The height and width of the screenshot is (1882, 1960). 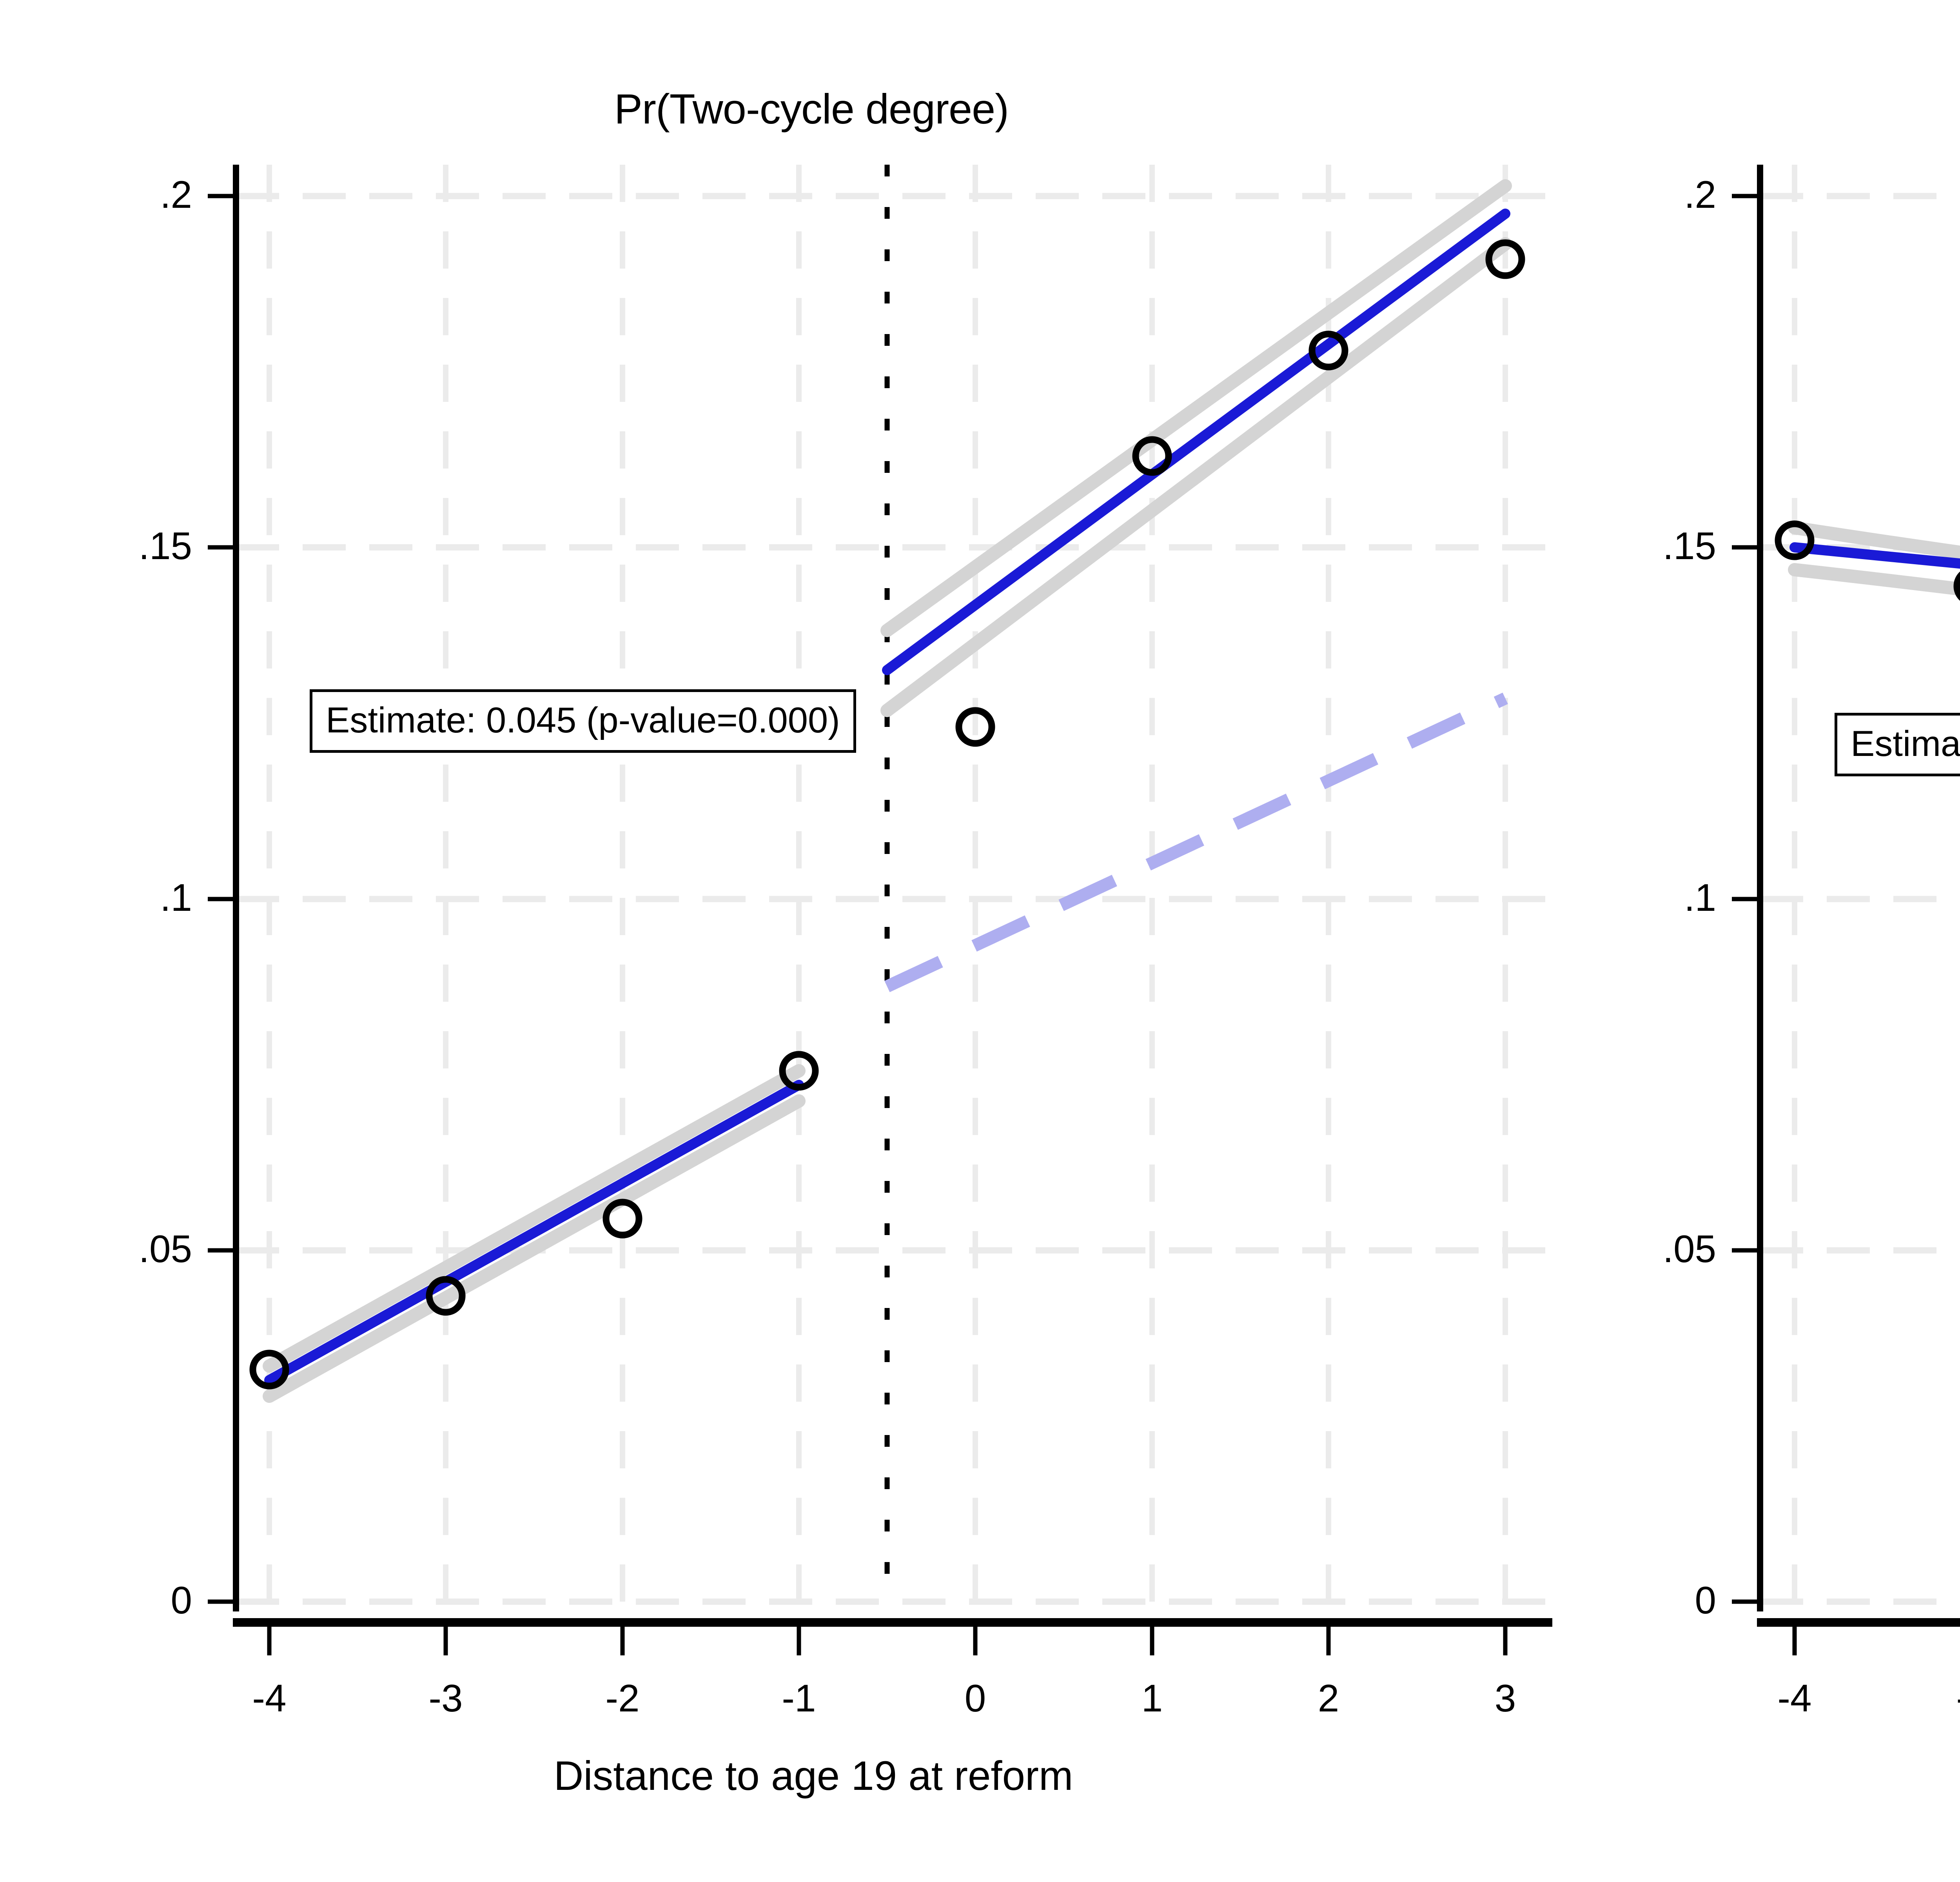 I want to click on xtick-label-left-2: -2, so click(x=622, y=1698).